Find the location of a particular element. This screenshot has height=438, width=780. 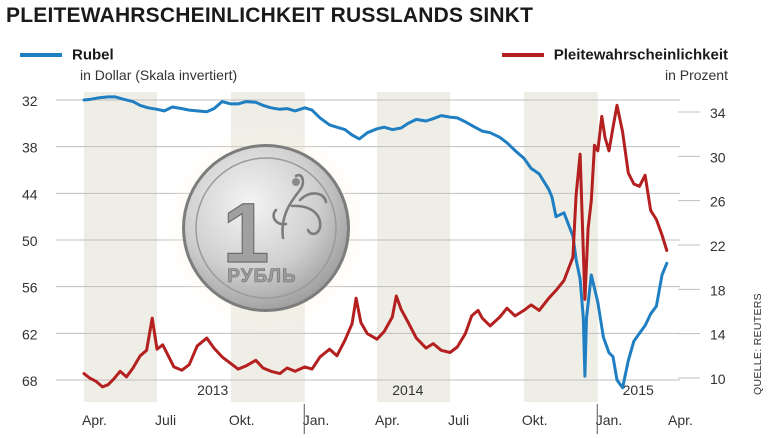

right-tick-label: 10 is located at coordinates (718, 379).